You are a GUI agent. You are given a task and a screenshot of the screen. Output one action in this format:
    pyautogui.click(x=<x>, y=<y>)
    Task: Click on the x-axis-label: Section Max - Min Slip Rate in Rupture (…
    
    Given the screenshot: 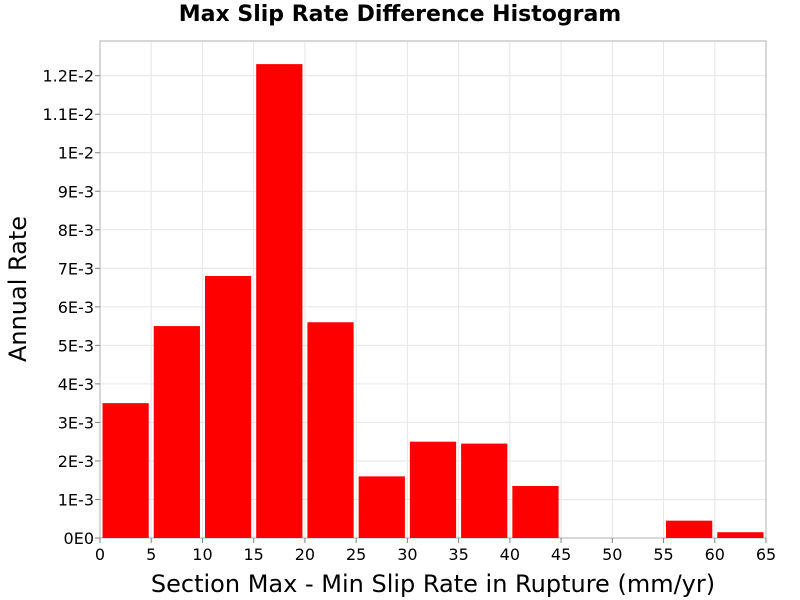 What is the action you would take?
    pyautogui.click(x=433, y=584)
    